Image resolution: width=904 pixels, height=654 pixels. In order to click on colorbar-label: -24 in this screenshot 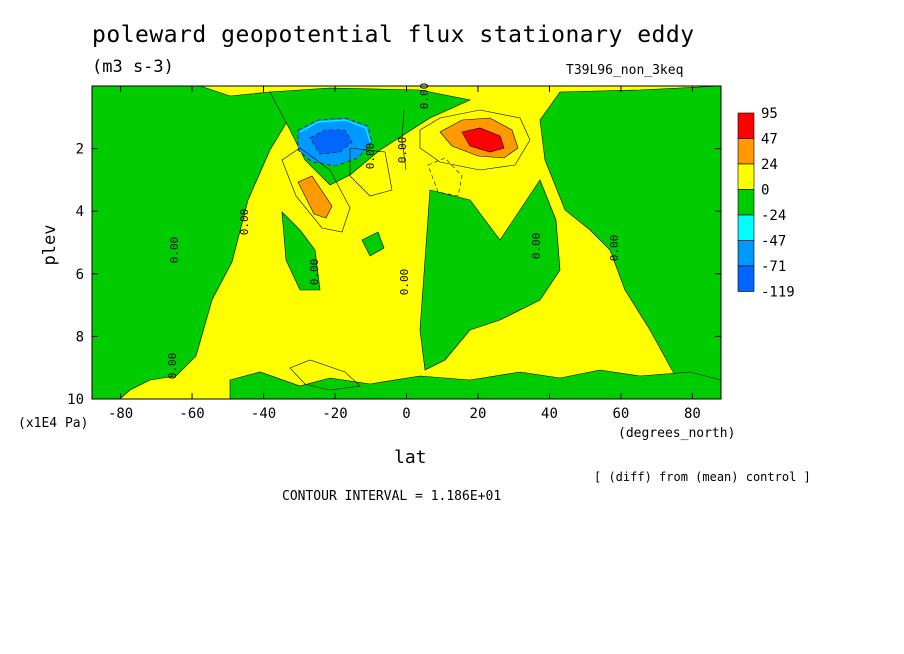, I will do `click(773, 216)`.